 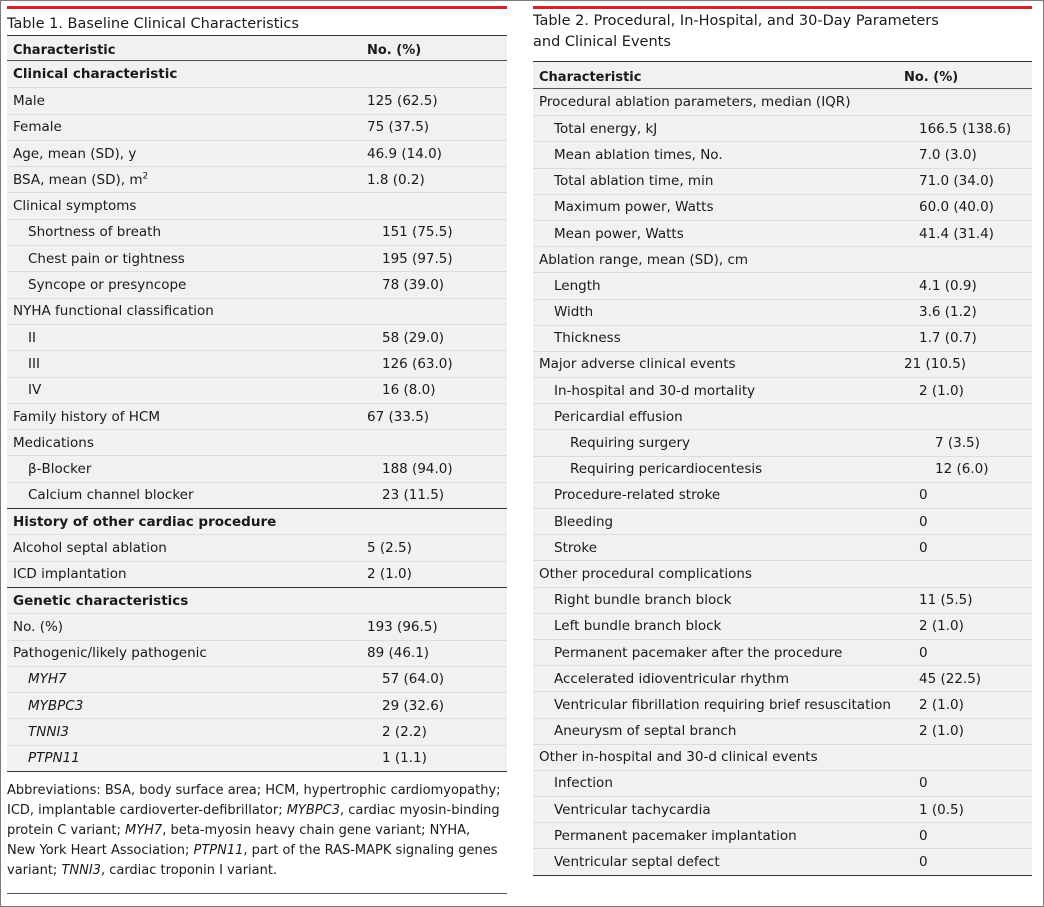 What do you see at coordinates (413, 705) in the screenshot?
I see `row-value: 29 (32.6)` at bounding box center [413, 705].